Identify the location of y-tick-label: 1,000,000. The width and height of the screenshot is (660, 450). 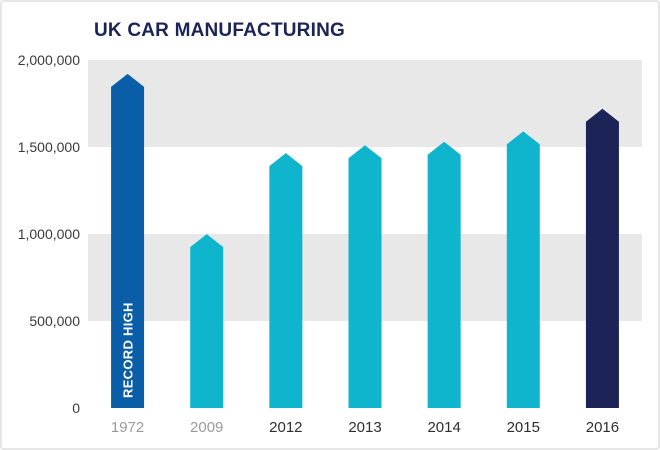
(49, 234).